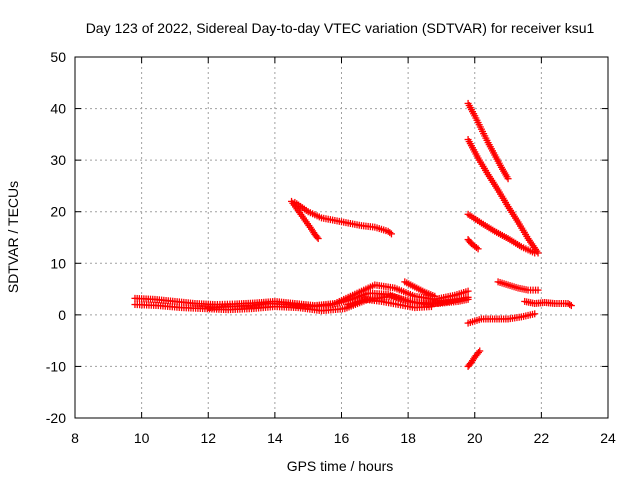  I want to click on series-arc-neg, so click(474, 358).